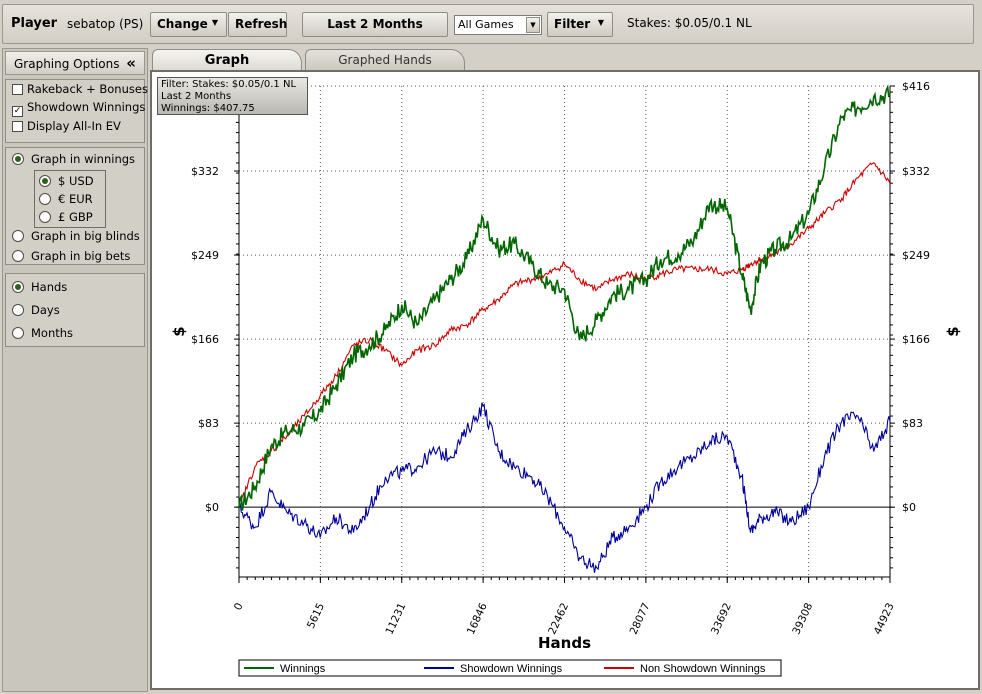 The height and width of the screenshot is (694, 982). What do you see at coordinates (916, 171) in the screenshot?
I see `y-tick-label-right: $332` at bounding box center [916, 171].